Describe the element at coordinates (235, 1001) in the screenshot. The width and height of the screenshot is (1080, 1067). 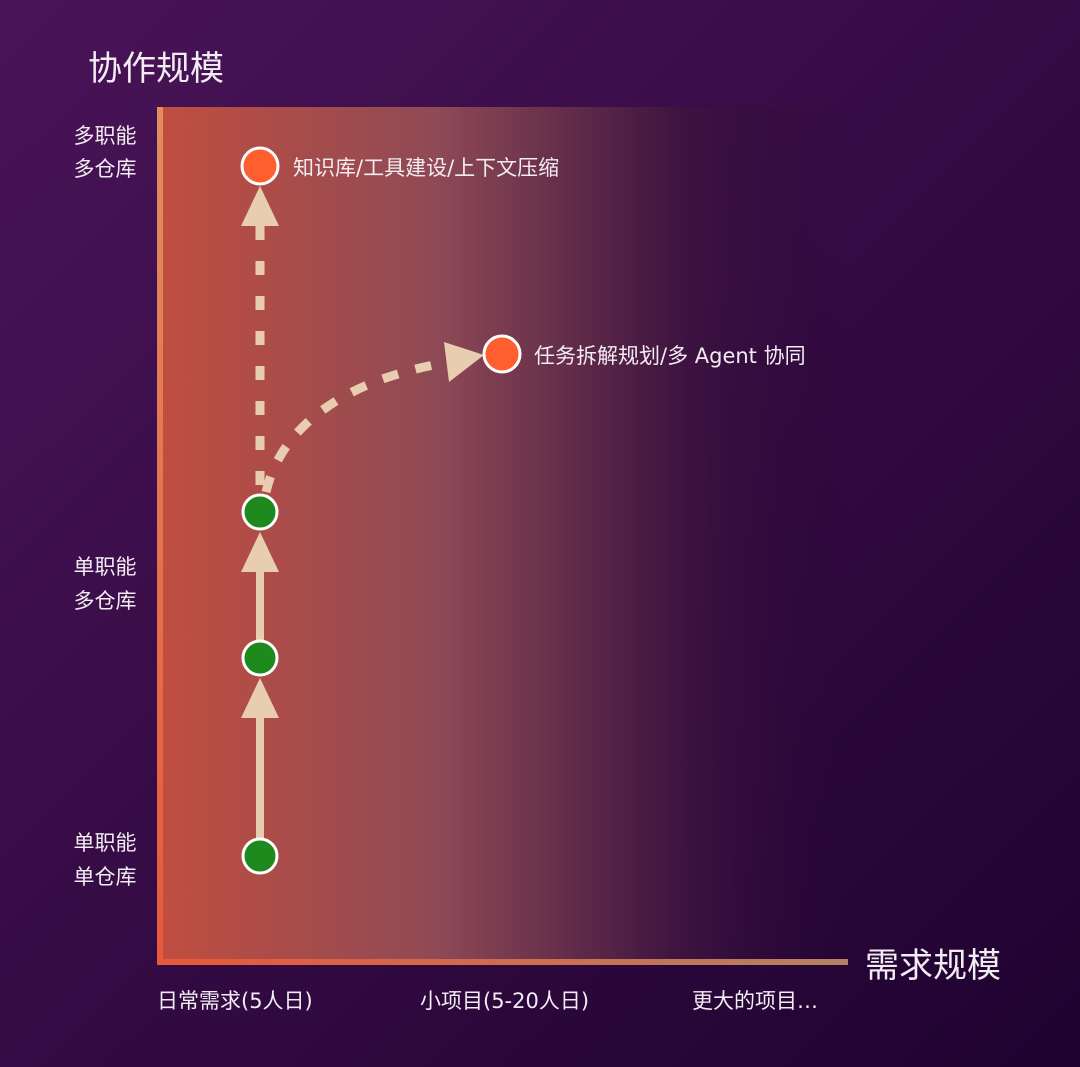
I see `x-label: 日常需求(5人日)` at that location.